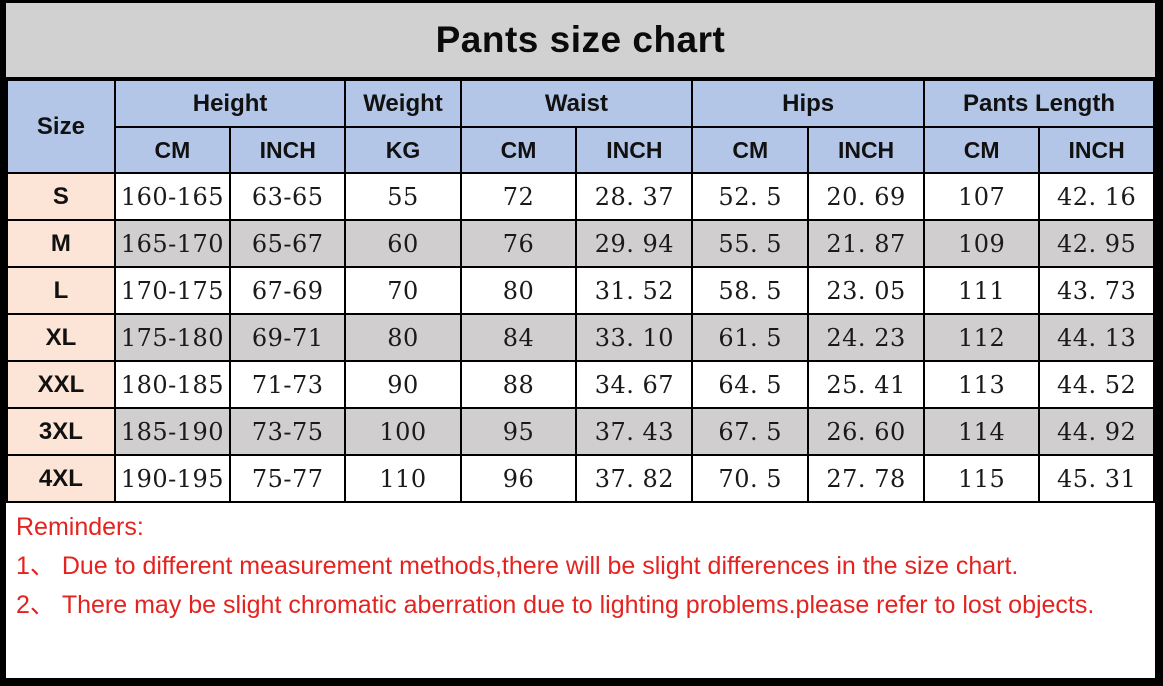 Image resolution: width=1163 pixels, height=686 pixels. I want to click on data-cell: 170-175, so click(172, 290).